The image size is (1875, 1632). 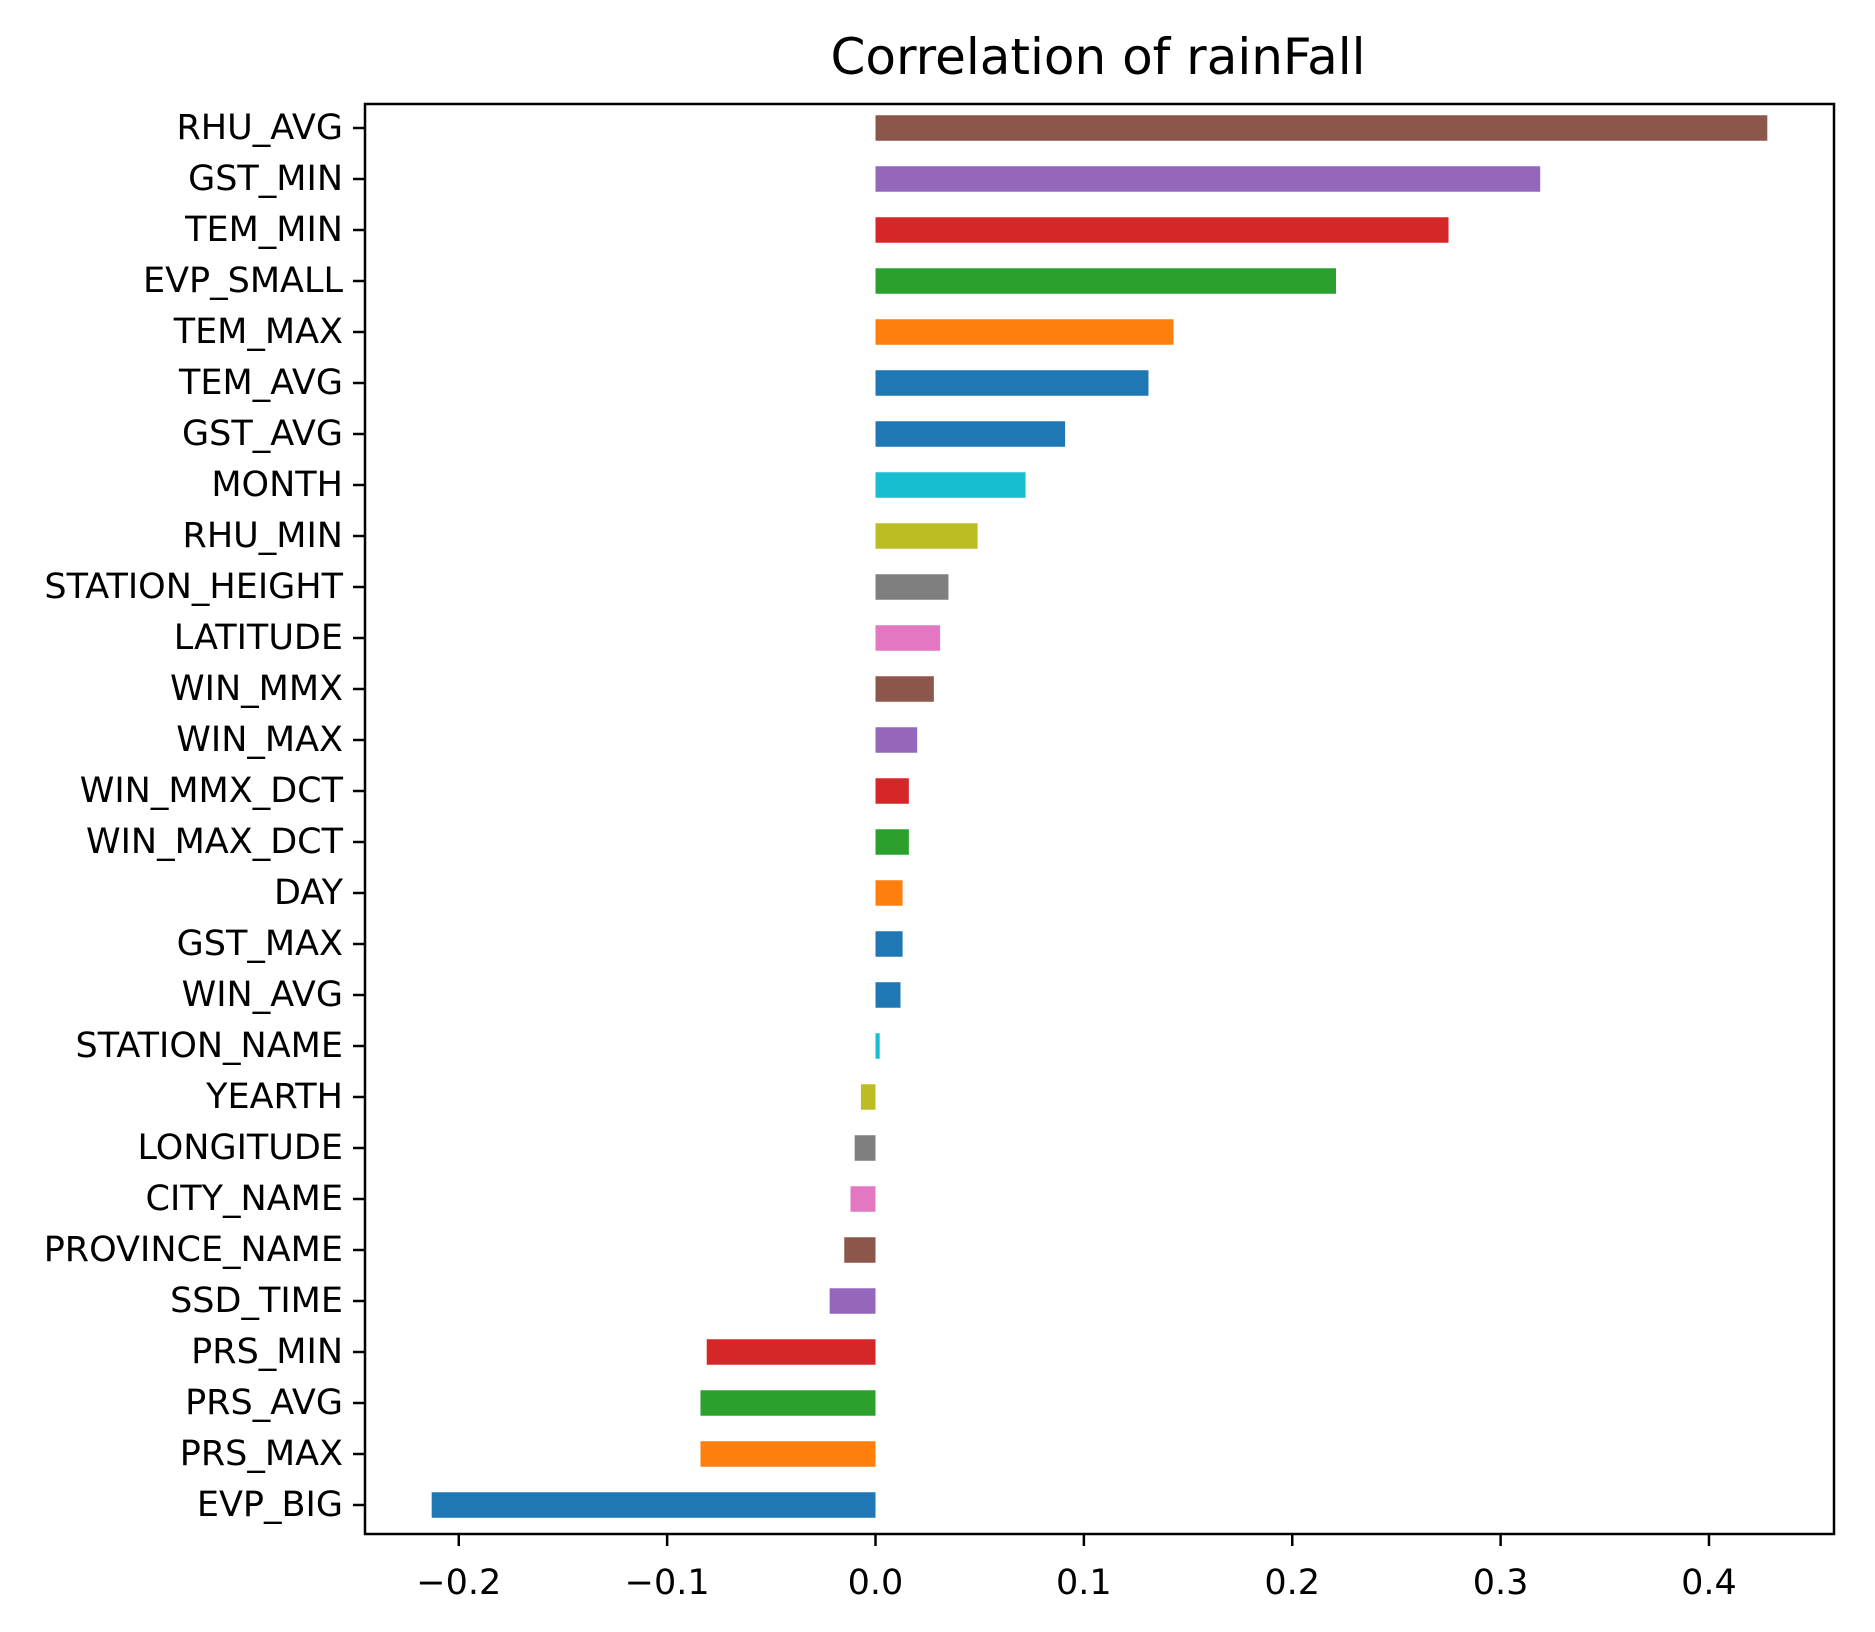 What do you see at coordinates (261, 1454) in the screenshot?
I see `y-tick-label: PRS_MAX` at bounding box center [261, 1454].